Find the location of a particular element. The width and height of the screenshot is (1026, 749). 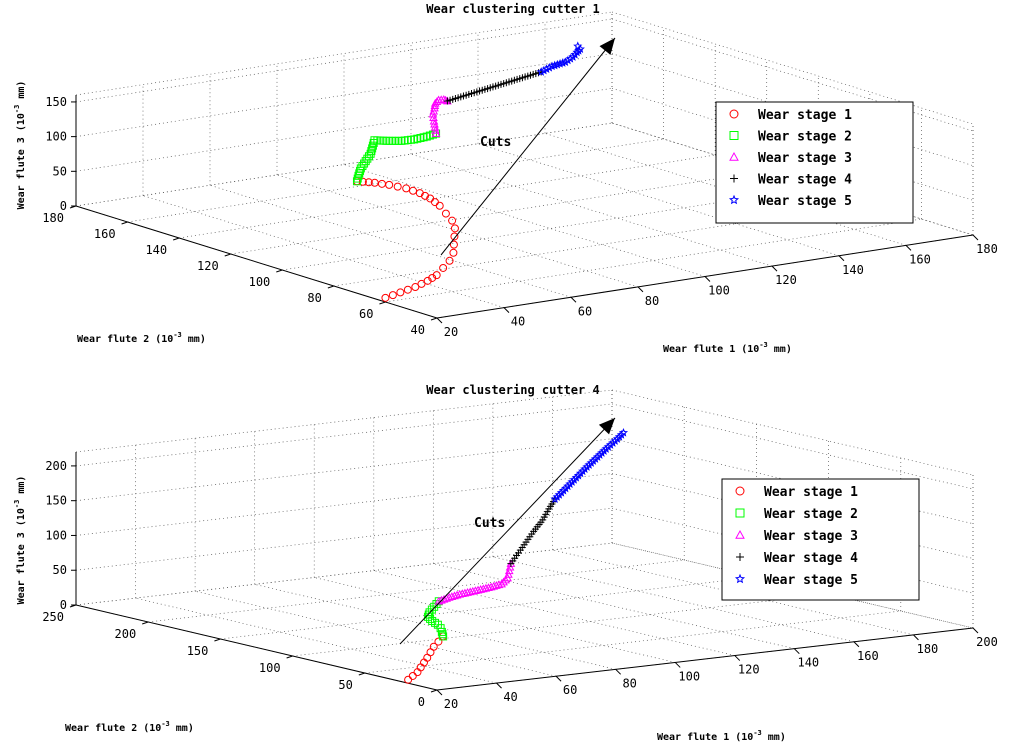

arrow-shaft is located at coordinates (528, 146).